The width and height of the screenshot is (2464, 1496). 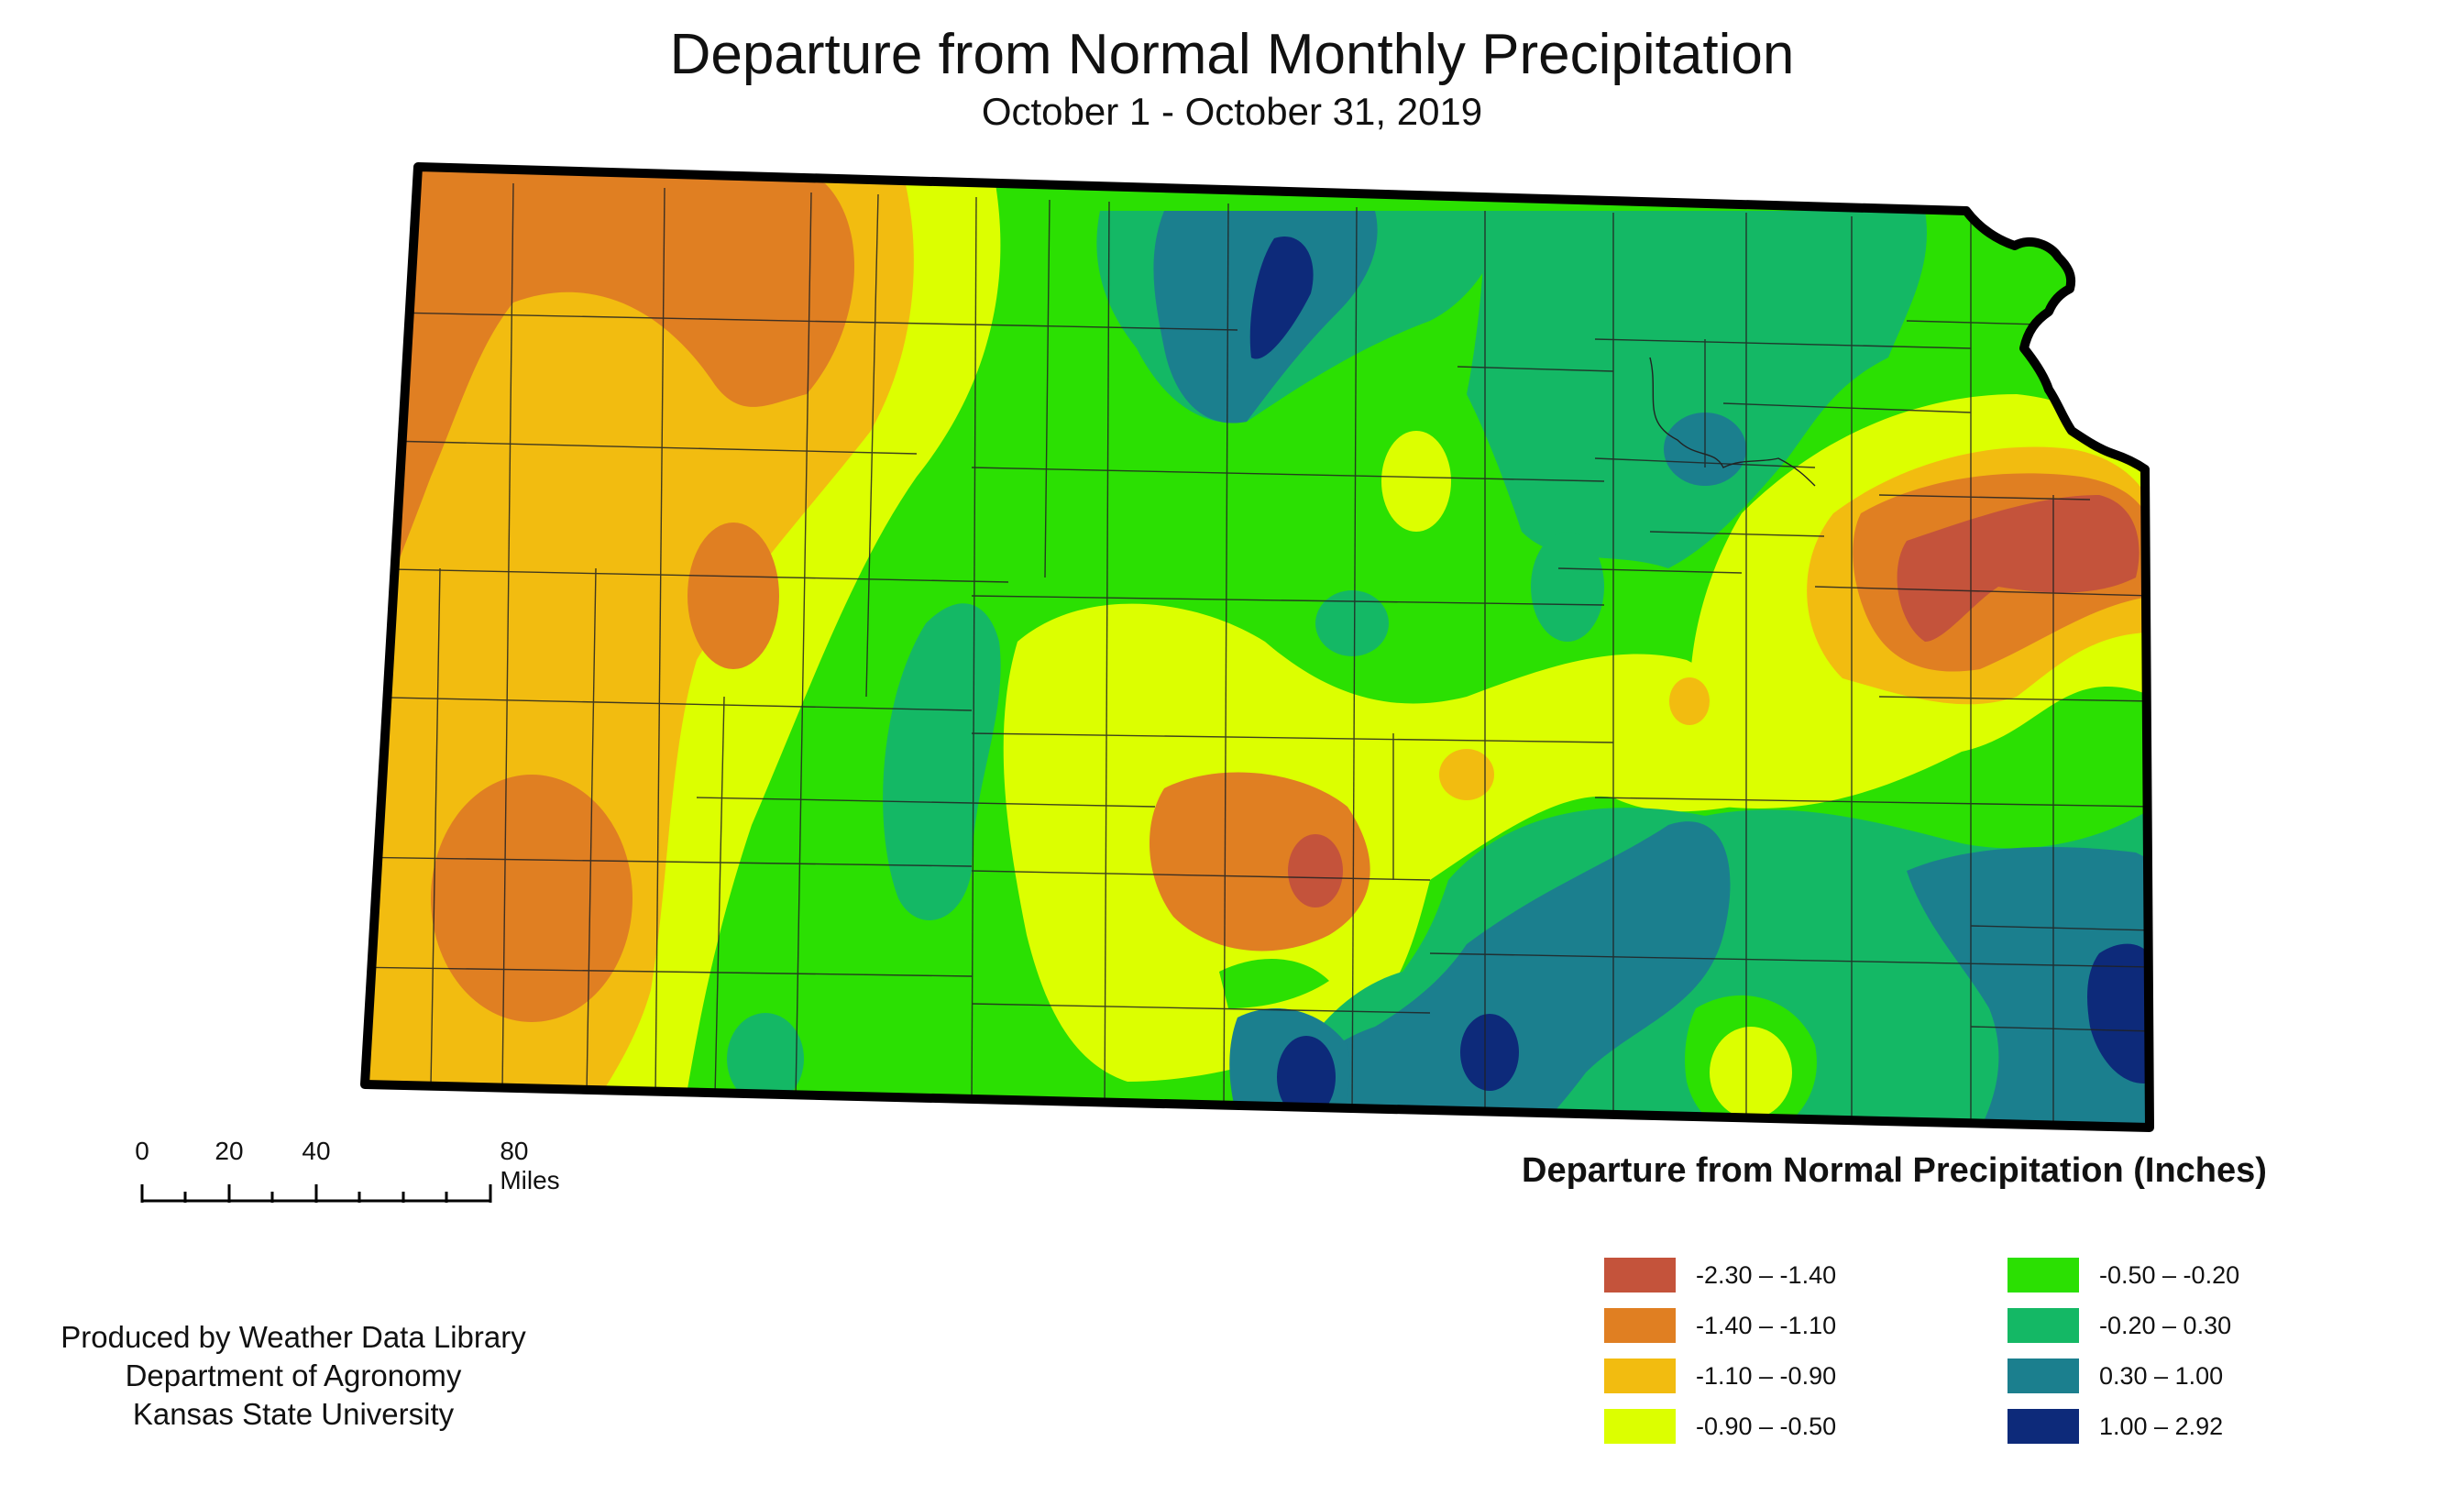 I want to click on legend-label: -1.40 – -1.10, so click(x=1766, y=1325).